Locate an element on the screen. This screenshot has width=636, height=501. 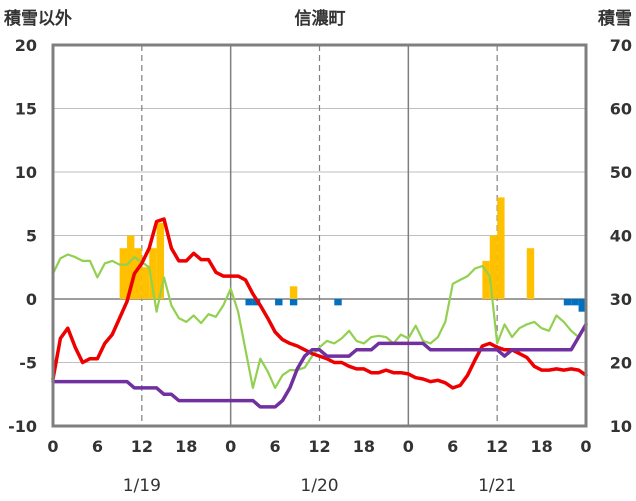
day-label: 1/20 is located at coordinates (319, 486).